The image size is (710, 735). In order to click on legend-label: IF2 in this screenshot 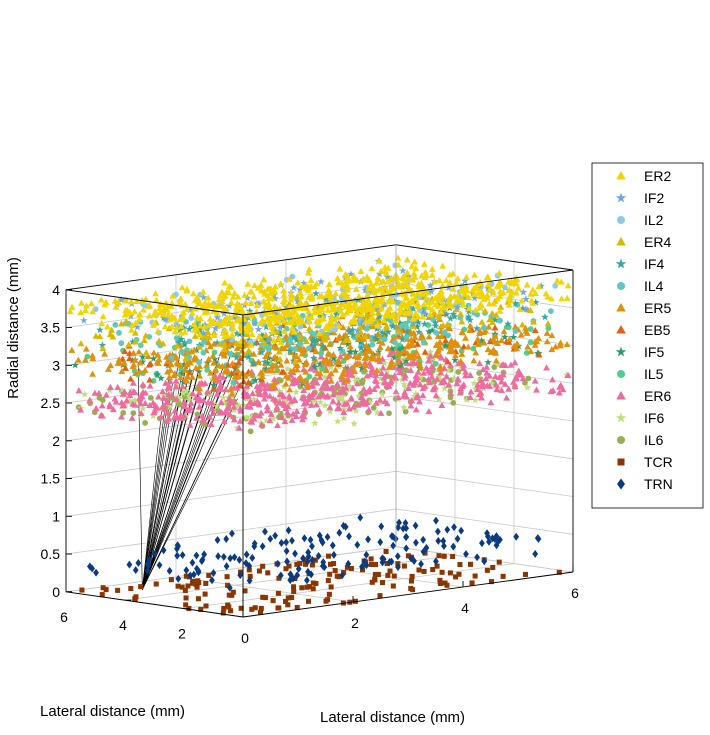, I will do `click(654, 198)`.